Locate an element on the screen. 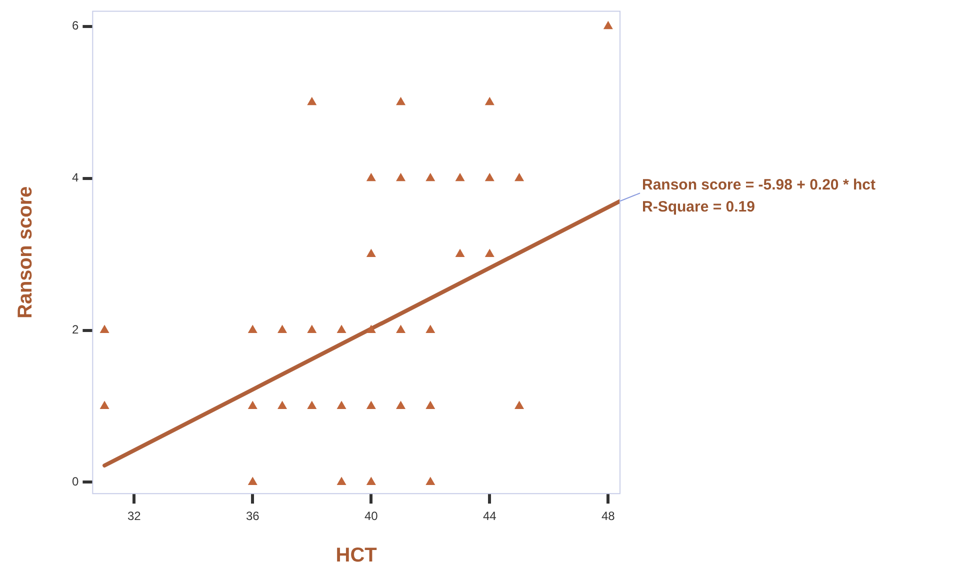 Image resolution: width=962 pixels, height=582 pixels. y-tick-label: 6 is located at coordinates (75, 25).